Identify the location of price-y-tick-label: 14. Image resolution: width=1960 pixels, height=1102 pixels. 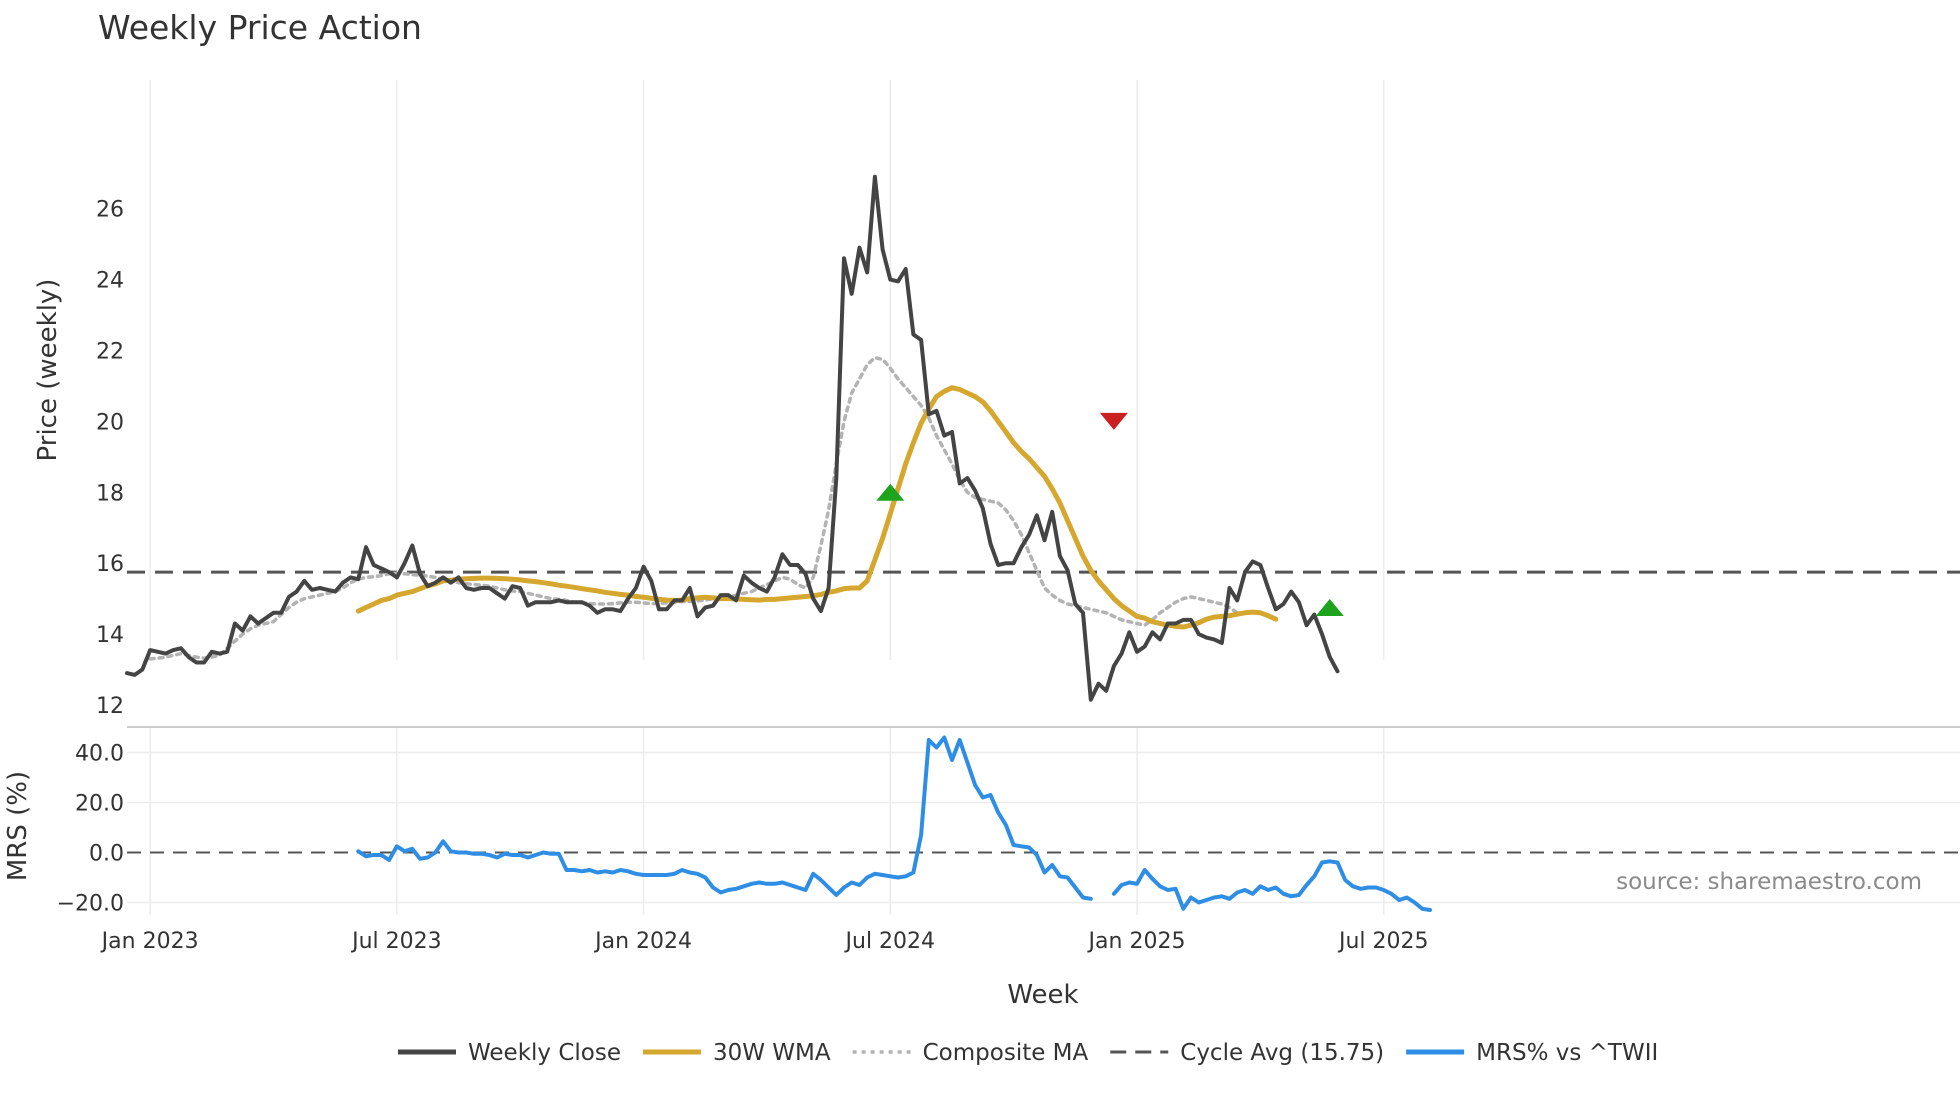
(110, 635).